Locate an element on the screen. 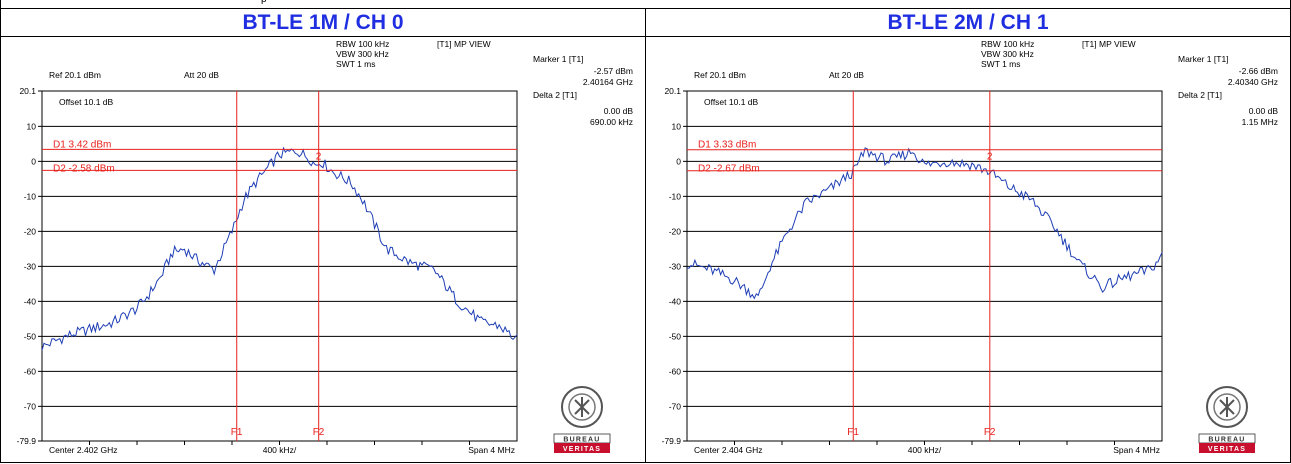  marker-level: -2.57 dBm is located at coordinates (613, 71).